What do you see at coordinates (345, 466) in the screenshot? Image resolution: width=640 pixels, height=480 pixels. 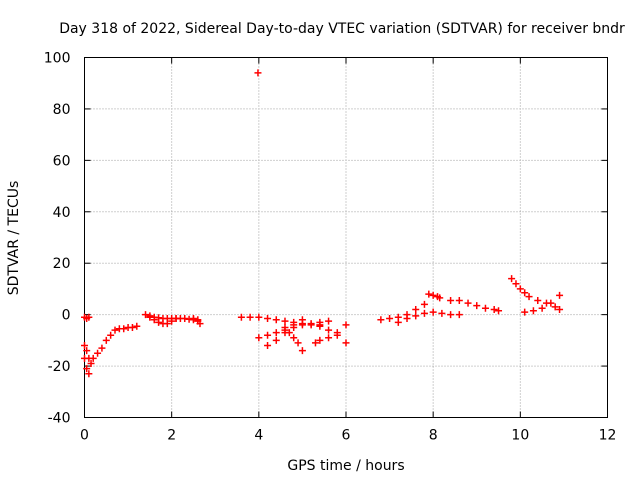 I see `x-axis-label: GPS time / hours` at bounding box center [345, 466].